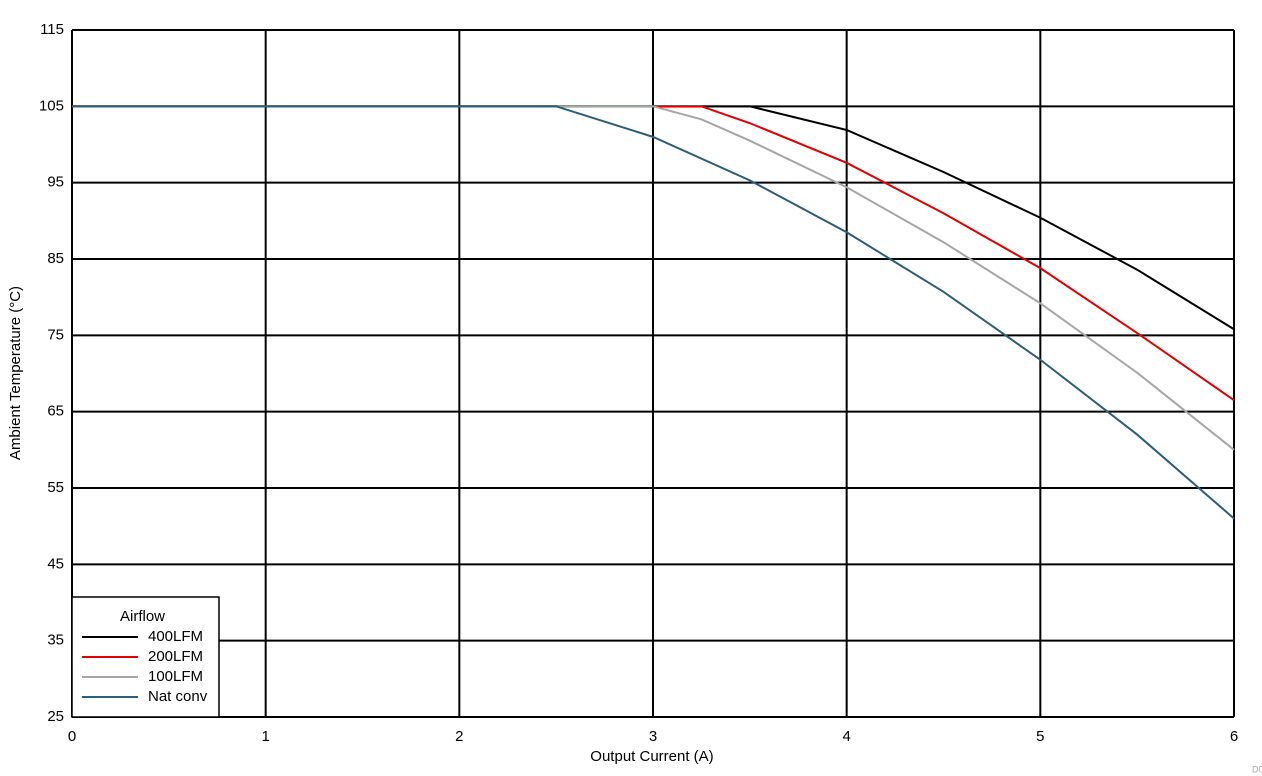 This screenshot has height=776, width=1262. Describe the element at coordinates (846, 736) in the screenshot. I see `x-tick-label: 4` at that location.